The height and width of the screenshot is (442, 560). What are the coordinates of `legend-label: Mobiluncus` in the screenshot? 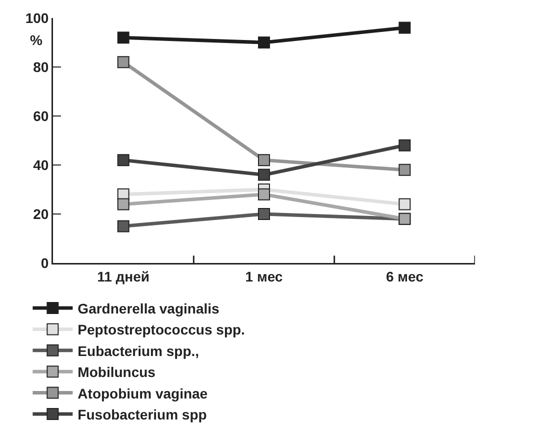 It's located at (117, 372).